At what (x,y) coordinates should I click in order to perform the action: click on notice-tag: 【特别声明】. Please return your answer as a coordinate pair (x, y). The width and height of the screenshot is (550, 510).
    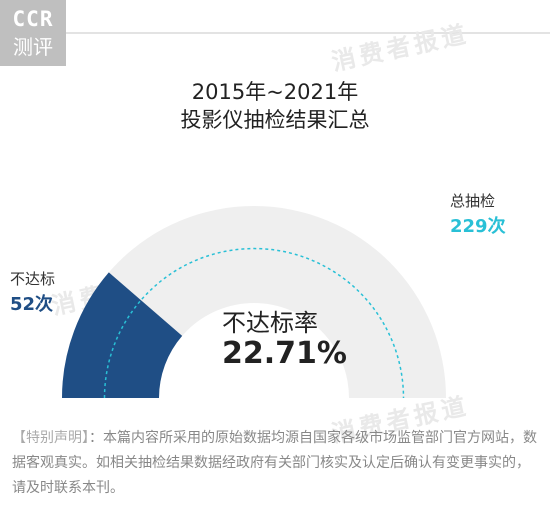
    Looking at the image, I should click on (50, 438).